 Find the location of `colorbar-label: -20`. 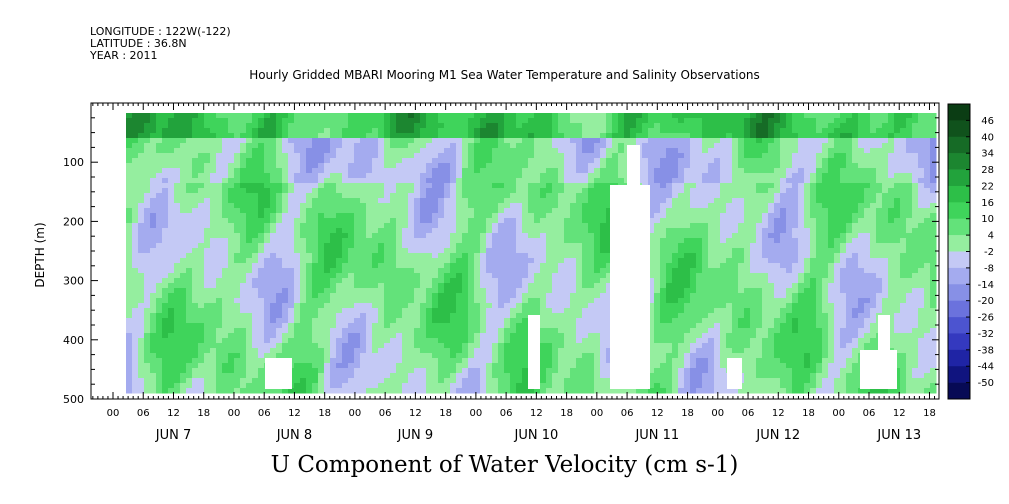

colorbar-label: -20 is located at coordinates (986, 301).